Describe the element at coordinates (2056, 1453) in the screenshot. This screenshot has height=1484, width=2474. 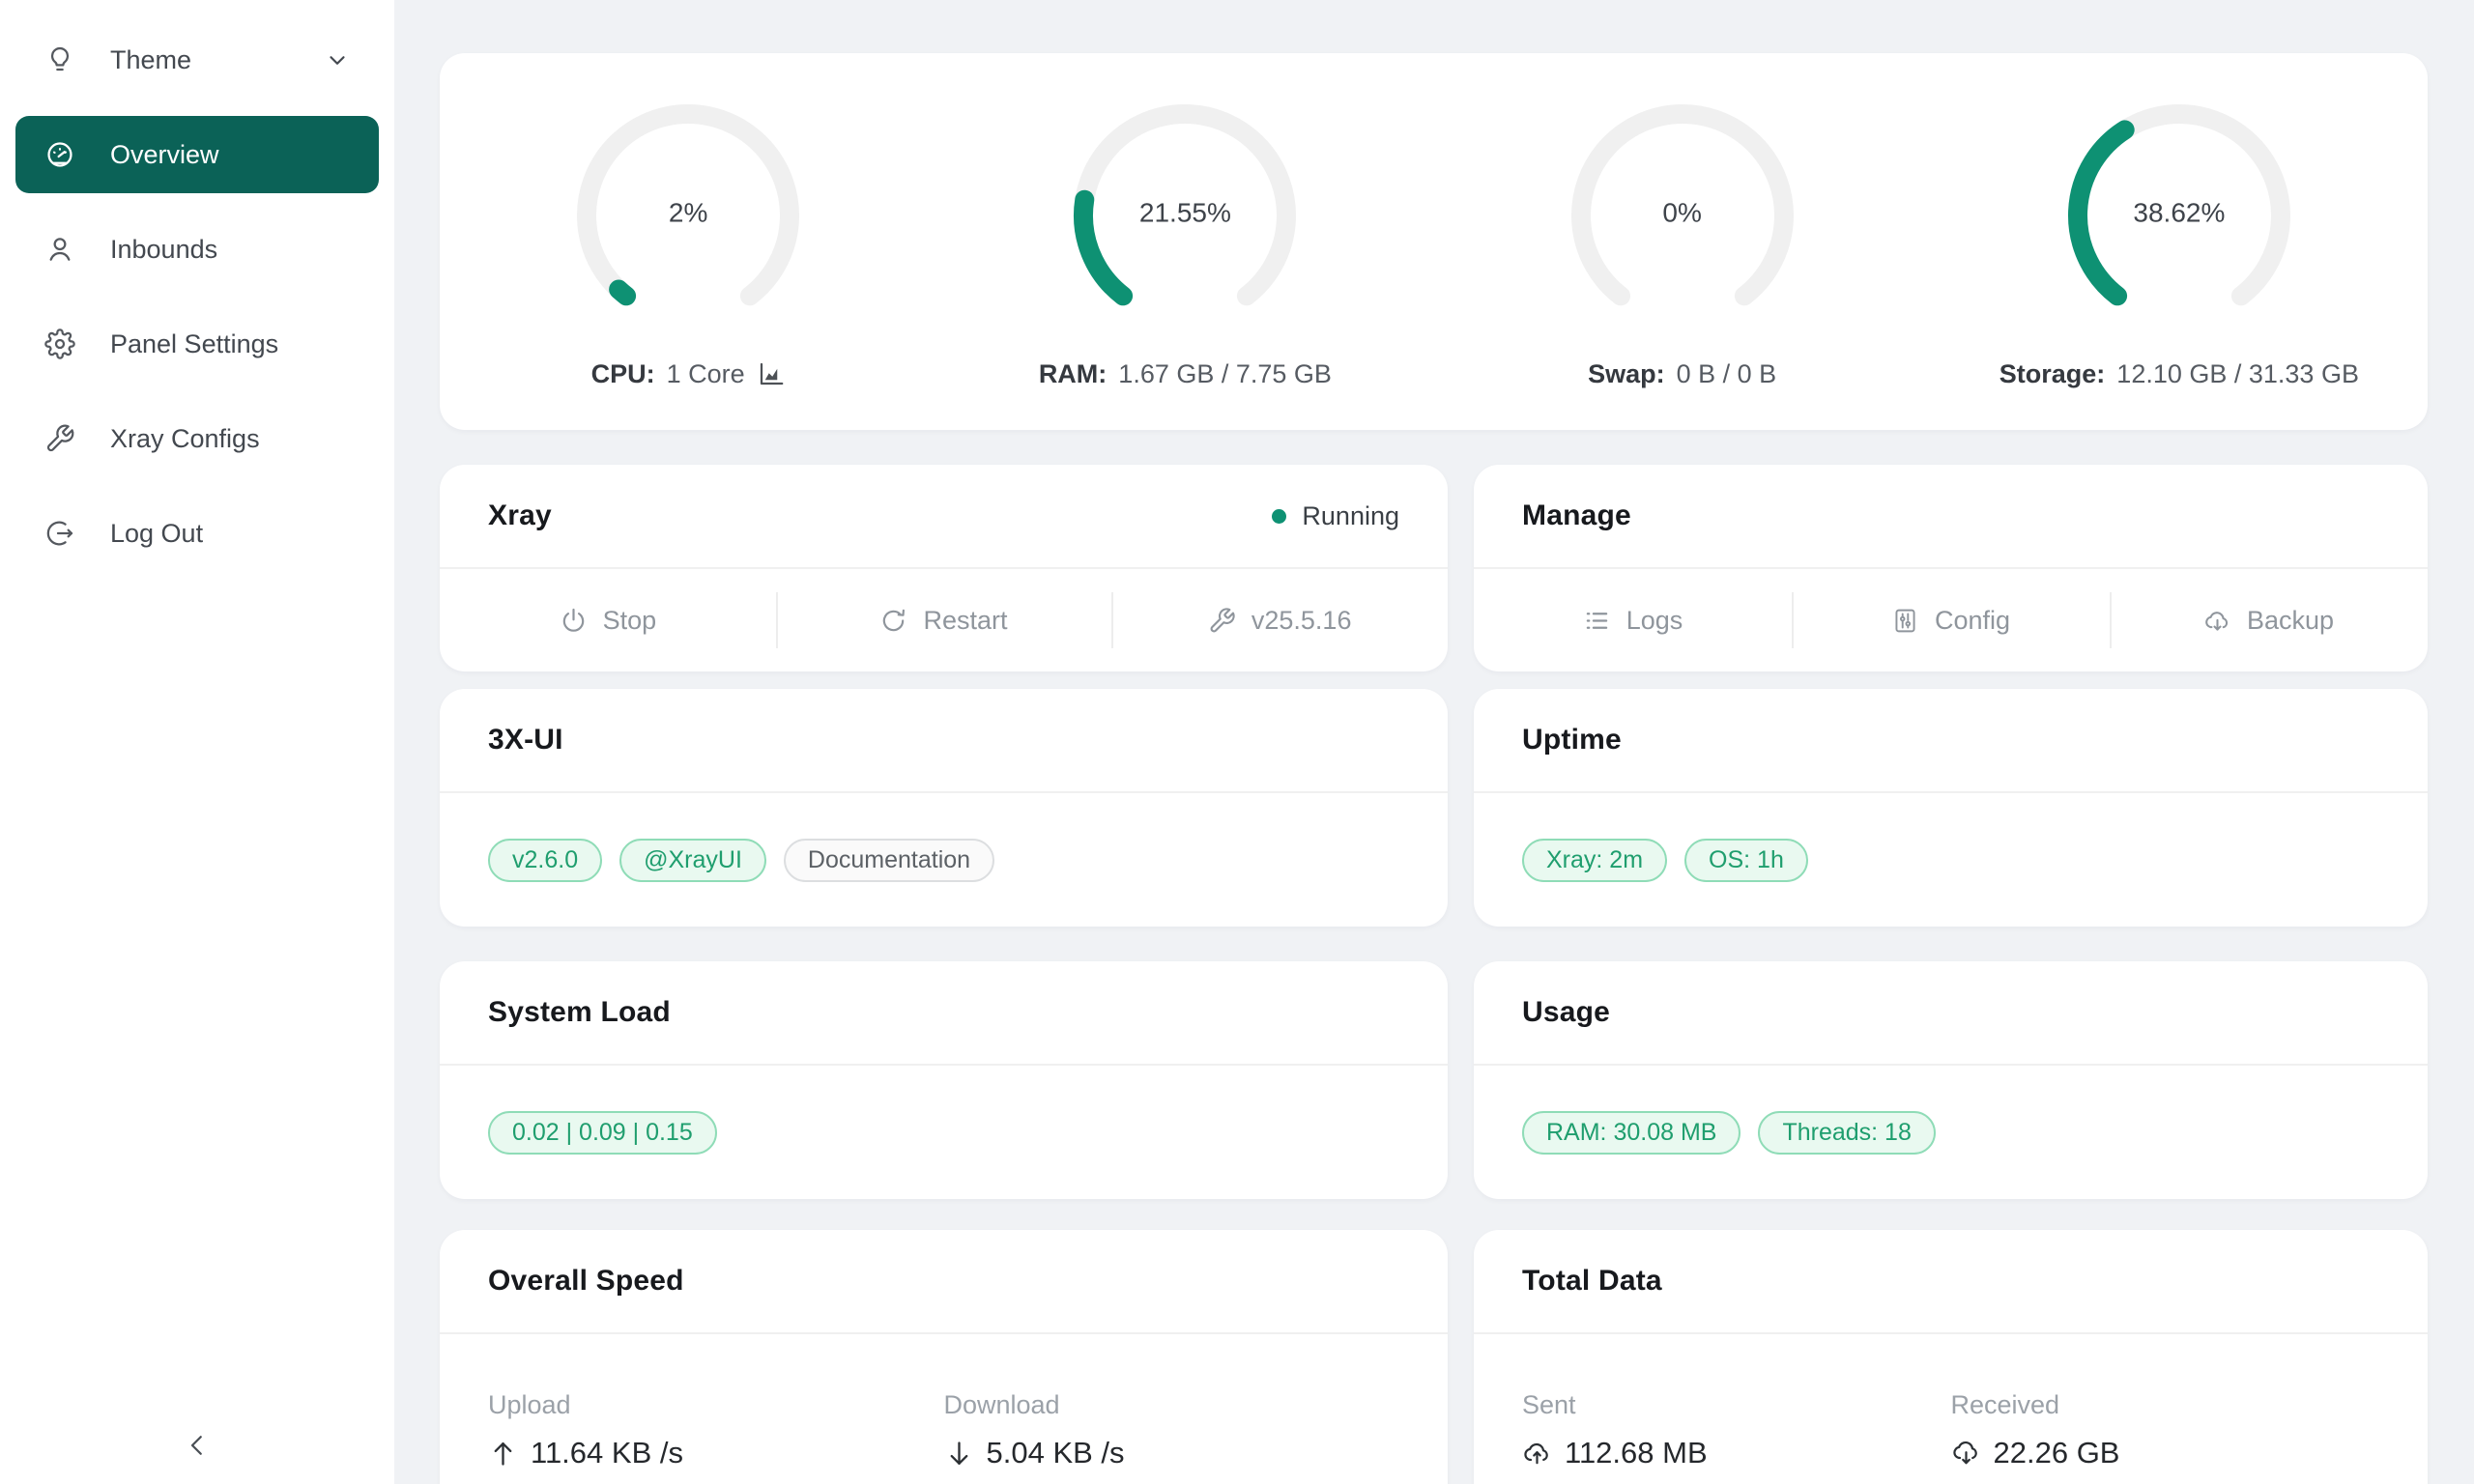
I see `received-value: 22.26 GB` at that location.